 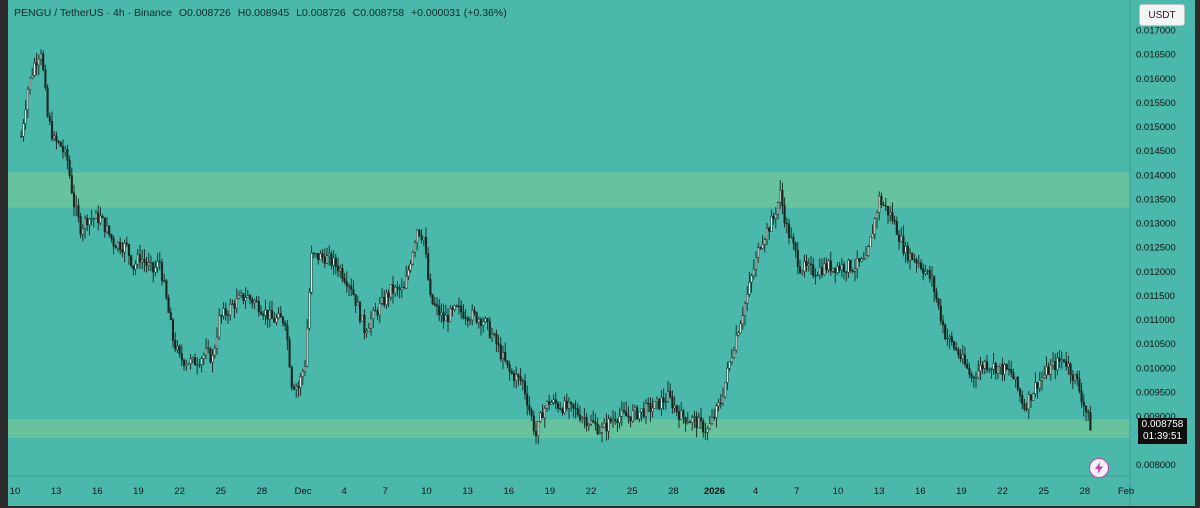 I want to click on y-tick-label: 0.013000, so click(x=1156, y=224).